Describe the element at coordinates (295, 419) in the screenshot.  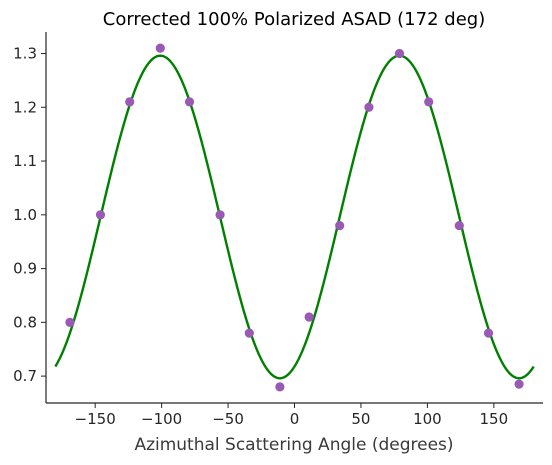
I see `x-tick-label: 0` at that location.